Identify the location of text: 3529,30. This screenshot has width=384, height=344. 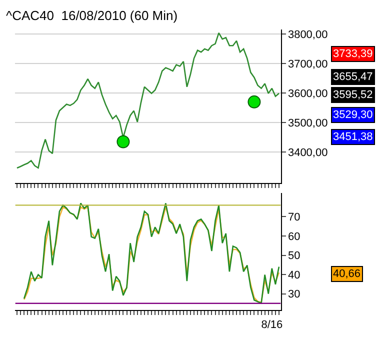
(353, 115).